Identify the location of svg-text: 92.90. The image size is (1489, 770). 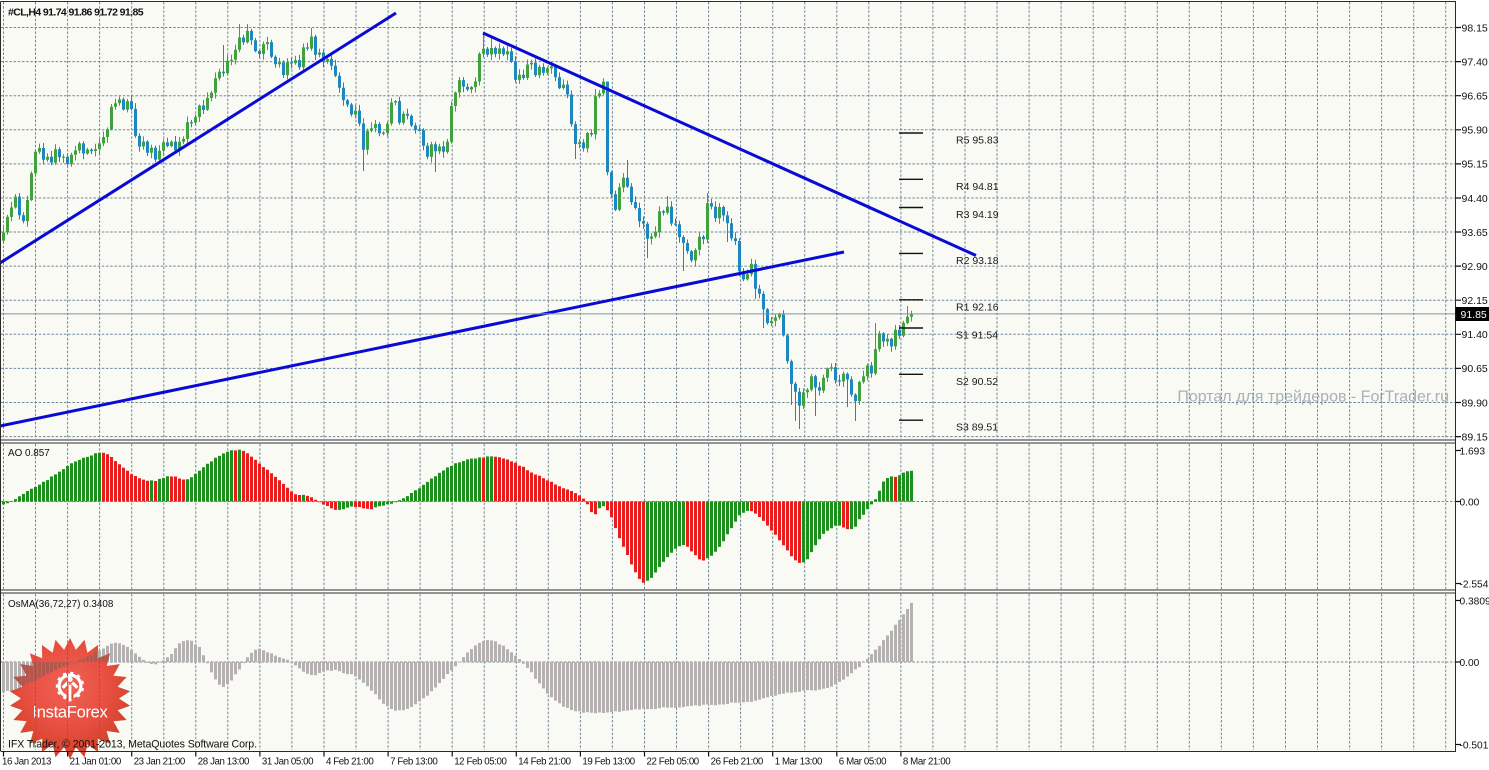
(1475, 267).